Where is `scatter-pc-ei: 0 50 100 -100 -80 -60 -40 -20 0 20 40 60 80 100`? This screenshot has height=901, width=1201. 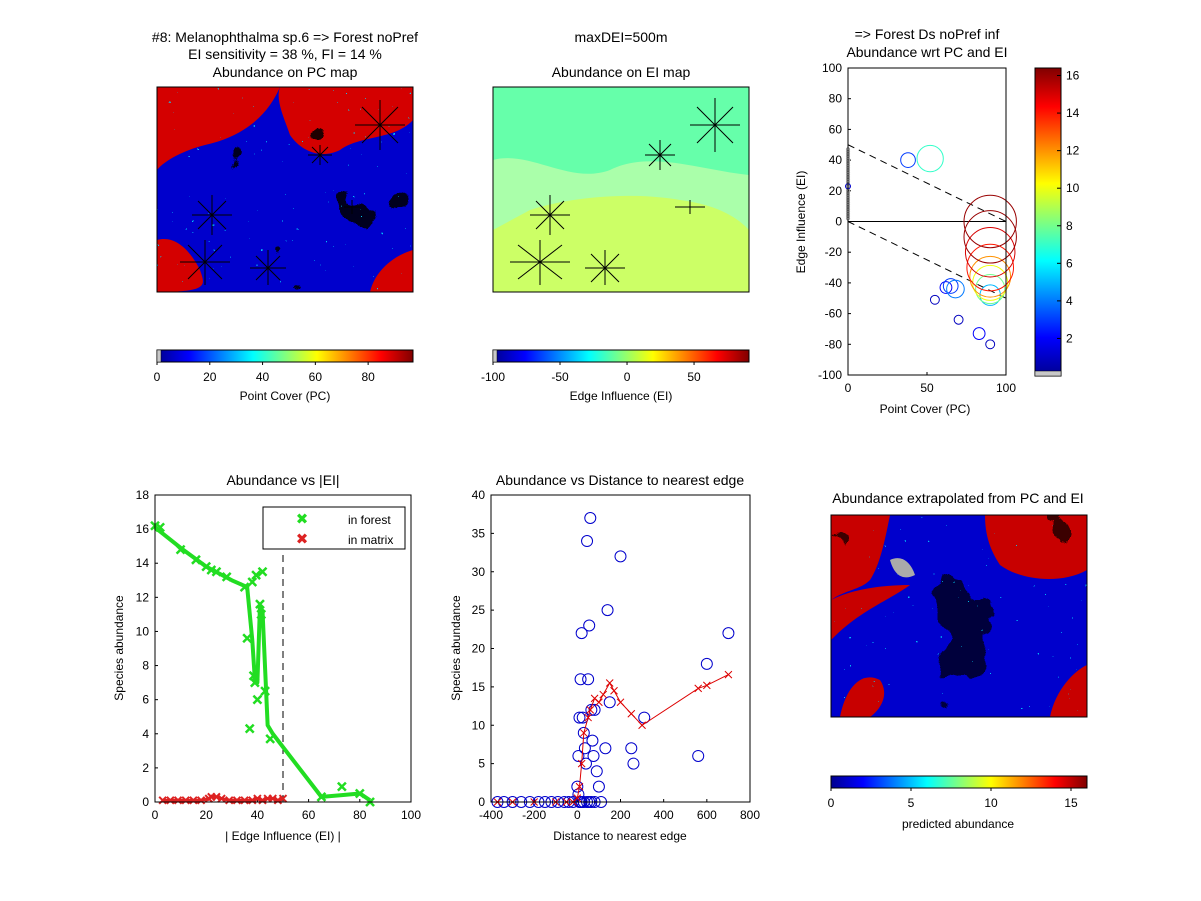 scatter-pc-ei: 0 50 100 -100 -80 -60 -40 -20 0 20 40 60 80 100 is located at coordinates (917, 228).